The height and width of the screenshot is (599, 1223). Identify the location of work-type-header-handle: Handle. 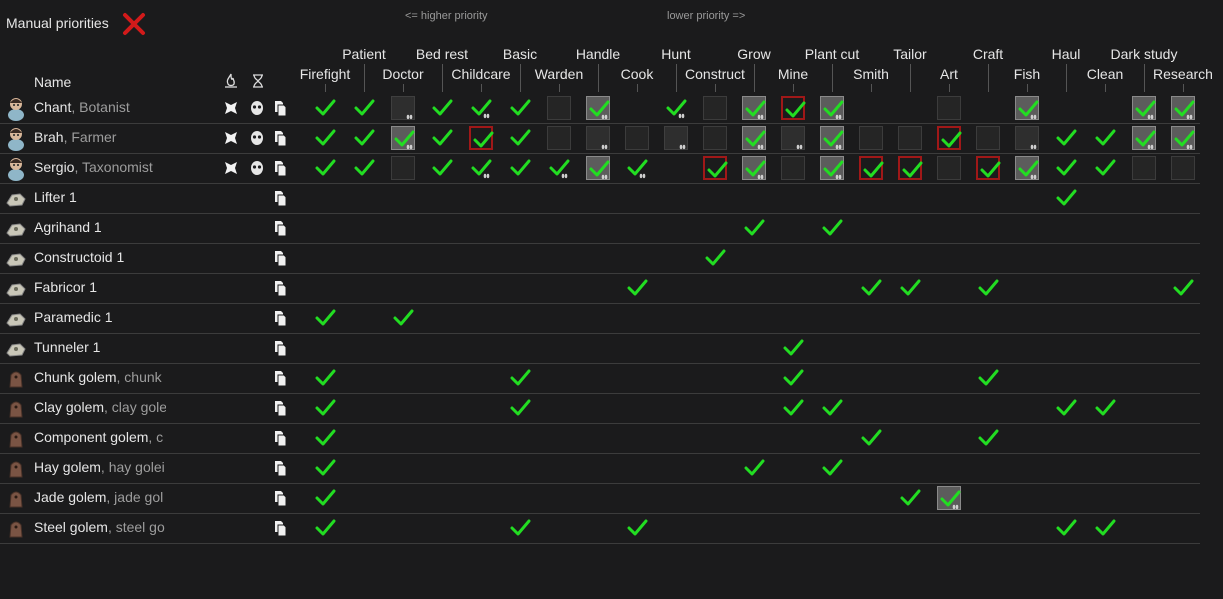
(598, 54).